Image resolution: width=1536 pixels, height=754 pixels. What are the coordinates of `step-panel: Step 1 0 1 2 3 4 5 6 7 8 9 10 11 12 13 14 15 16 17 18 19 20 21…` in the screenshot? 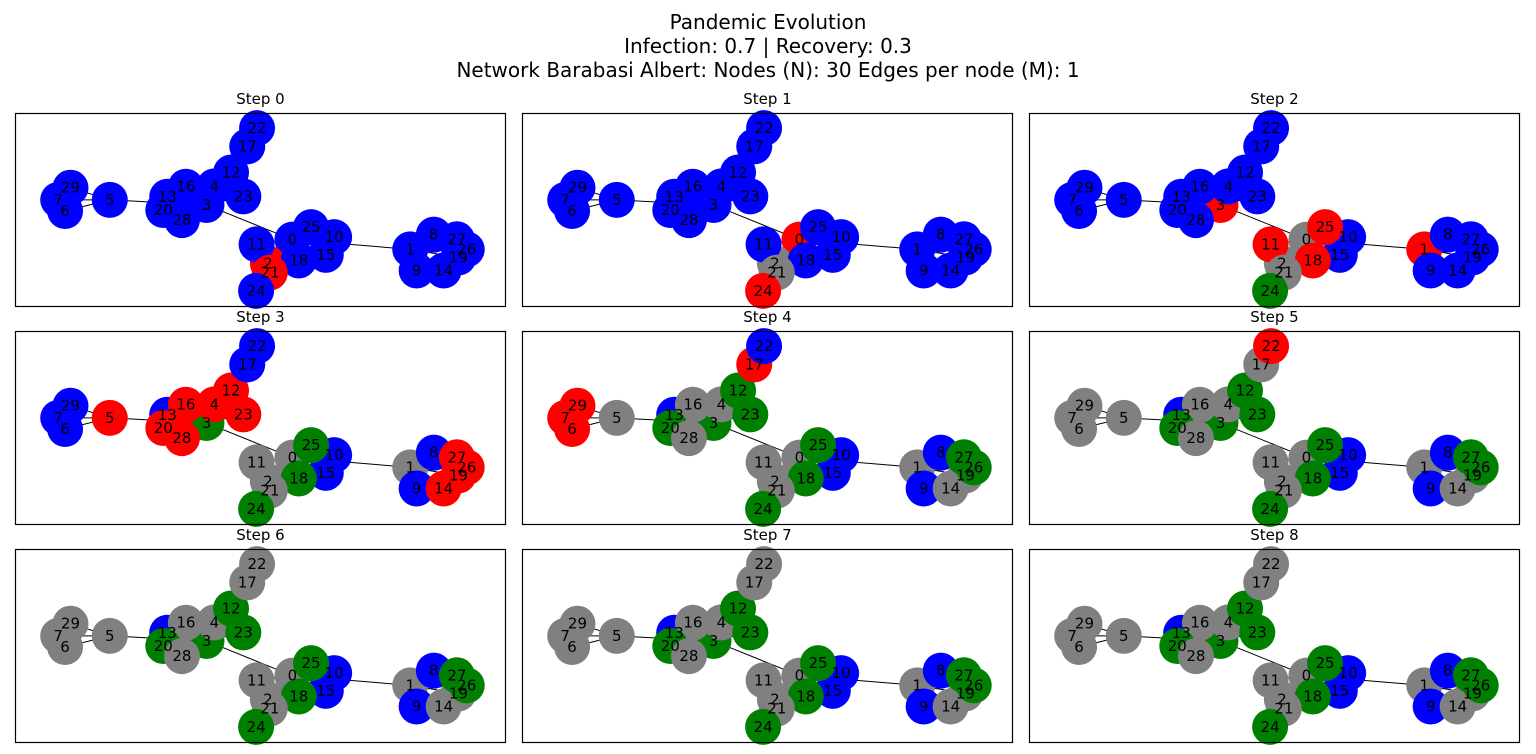 It's located at (767, 198).